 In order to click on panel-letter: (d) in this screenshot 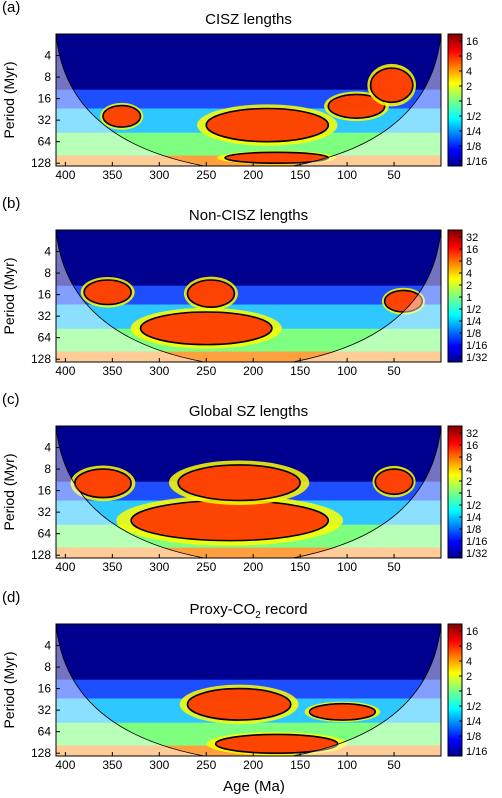, I will do `click(11, 597)`.